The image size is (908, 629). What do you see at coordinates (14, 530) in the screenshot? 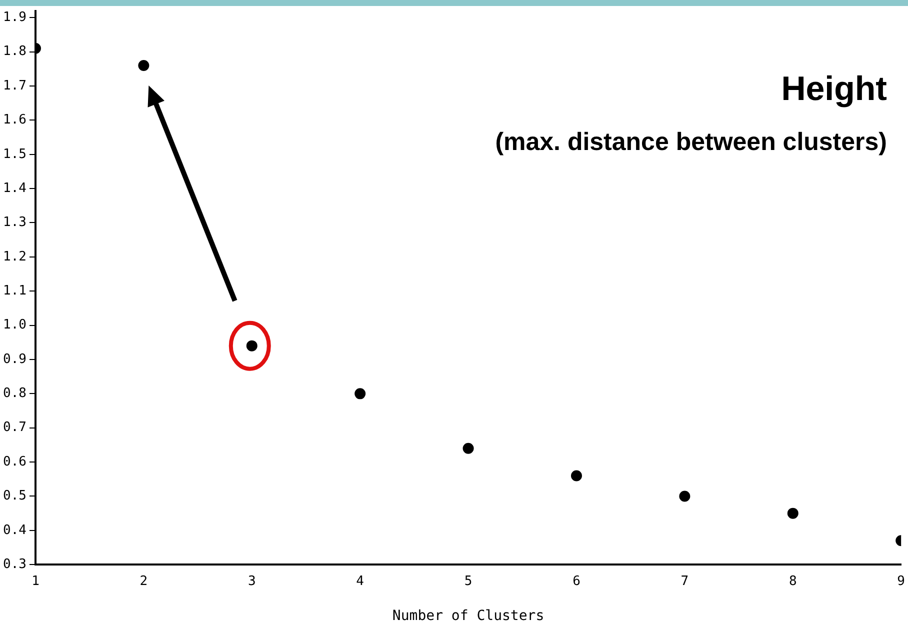
I see `y-tick-label: 0.4` at bounding box center [14, 530].